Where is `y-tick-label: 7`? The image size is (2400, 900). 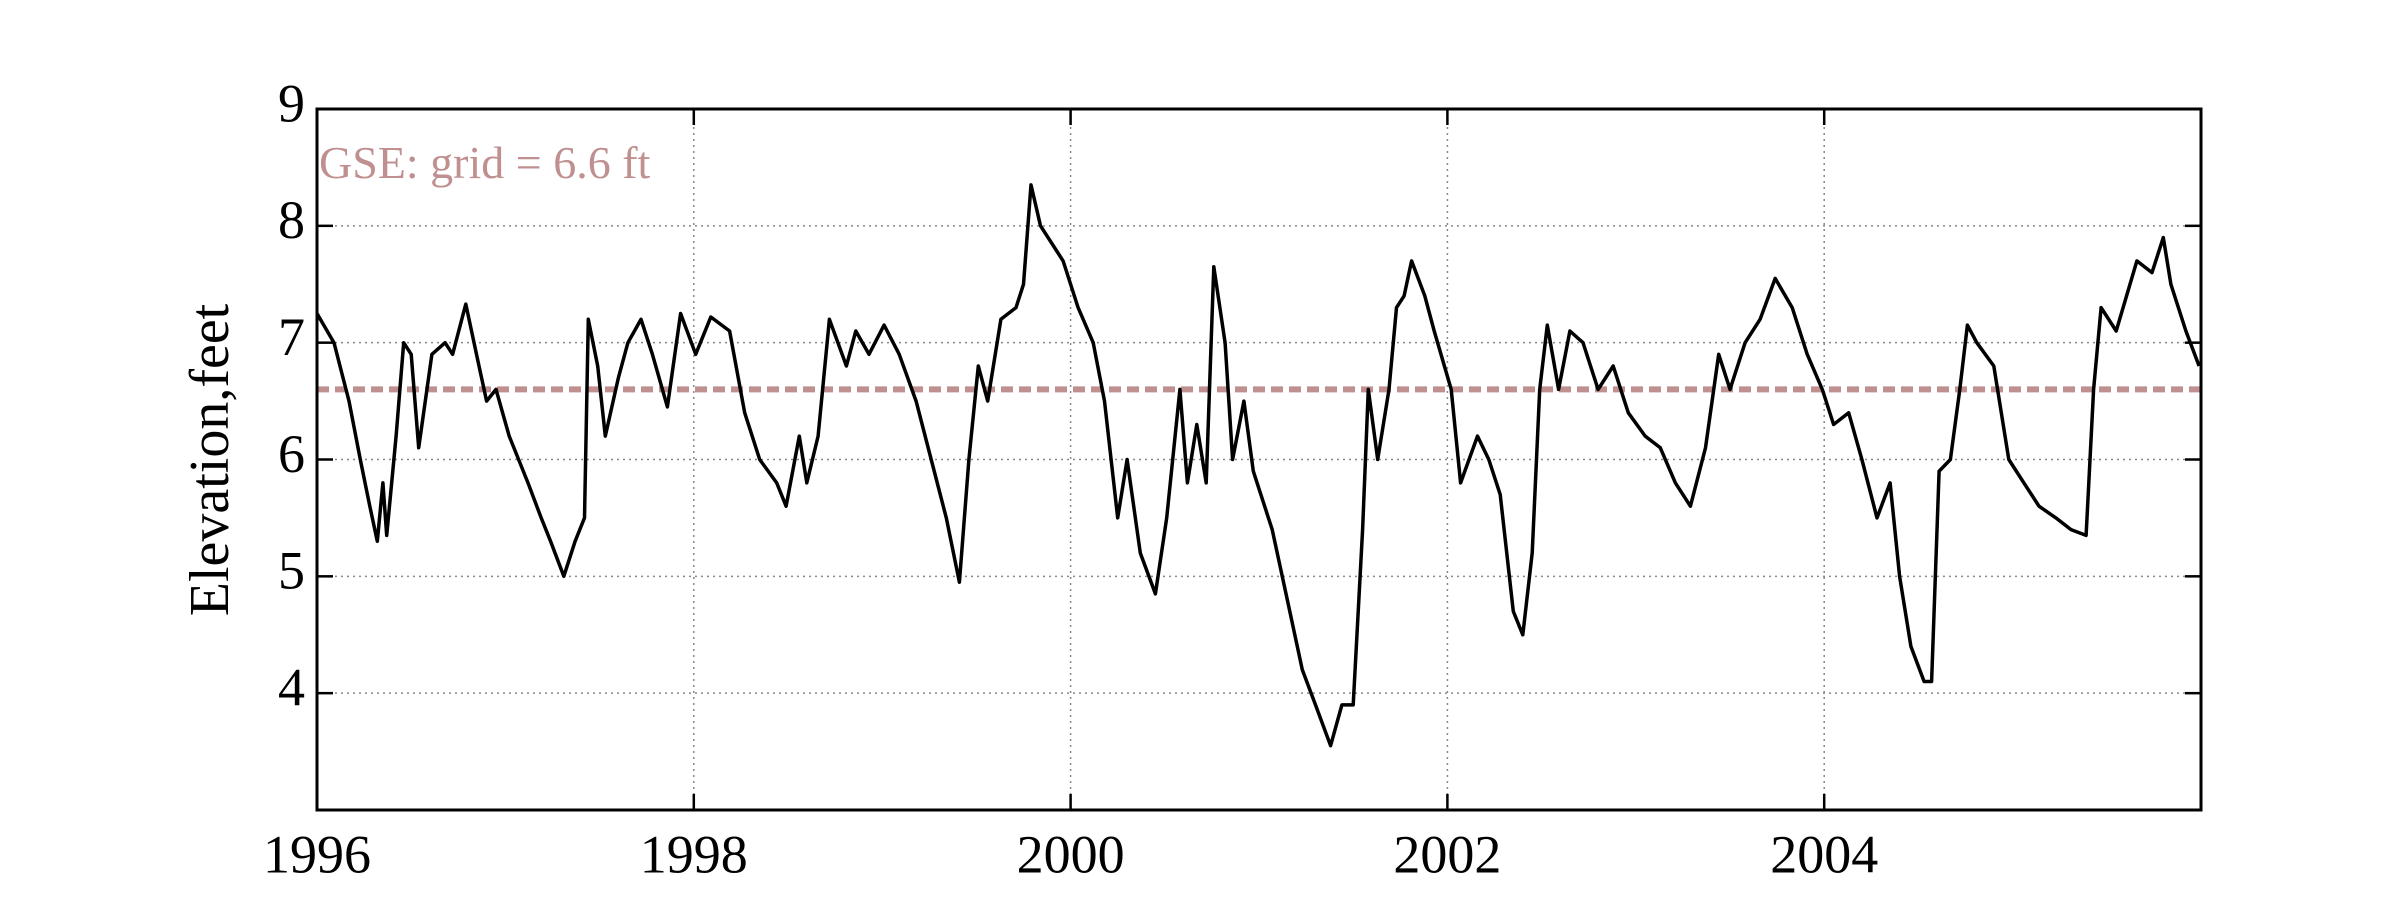 y-tick-label: 7 is located at coordinates (291, 337).